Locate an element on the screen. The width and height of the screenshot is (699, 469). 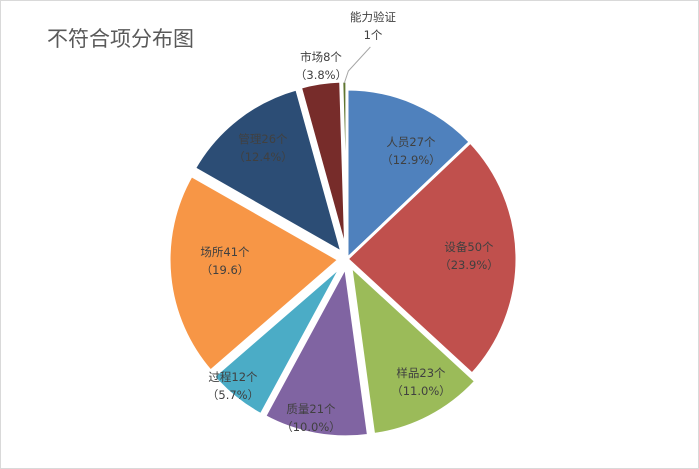
chart-title: 不符合项分布图 is located at coordinates (120, 39).